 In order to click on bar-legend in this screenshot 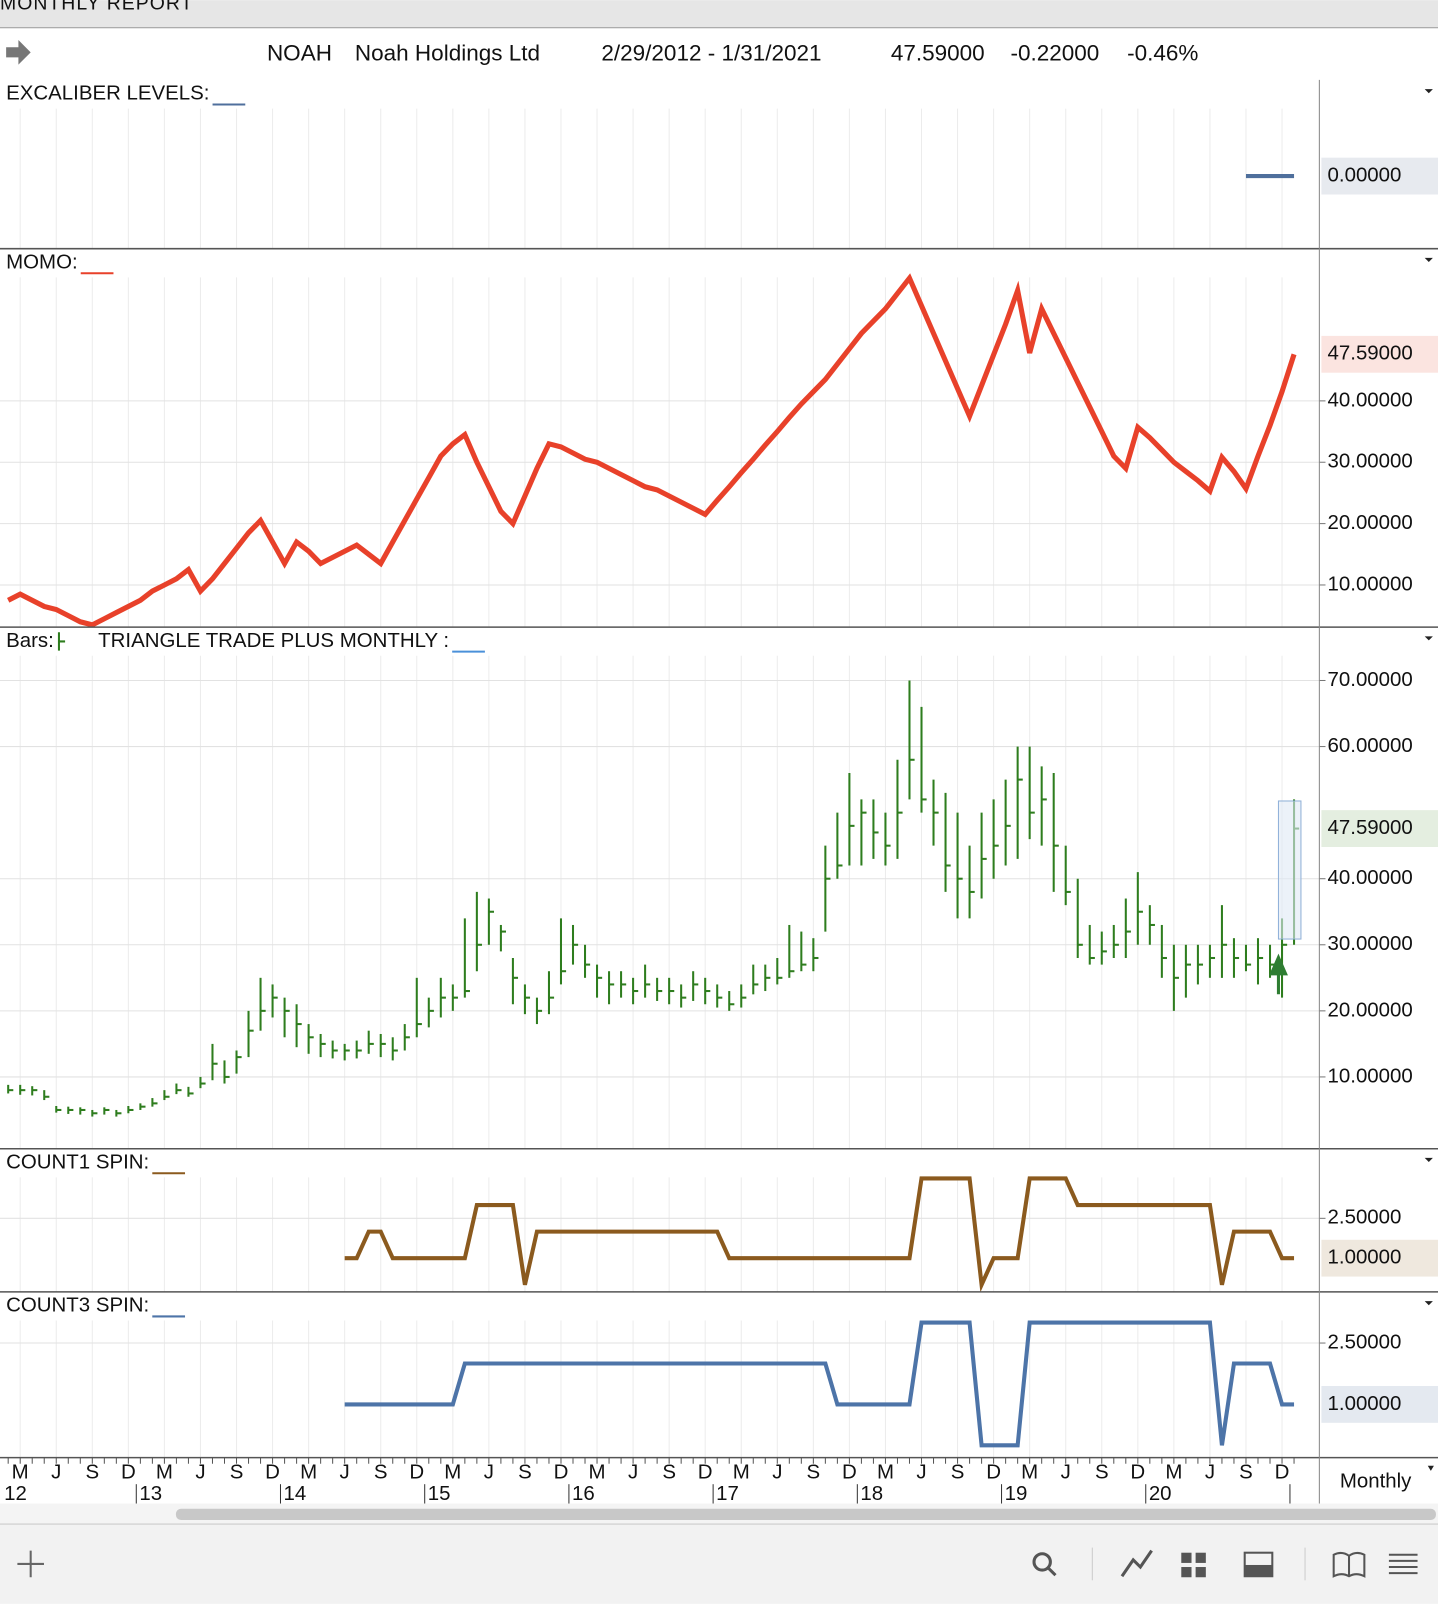, I will do `click(61, 641)`.